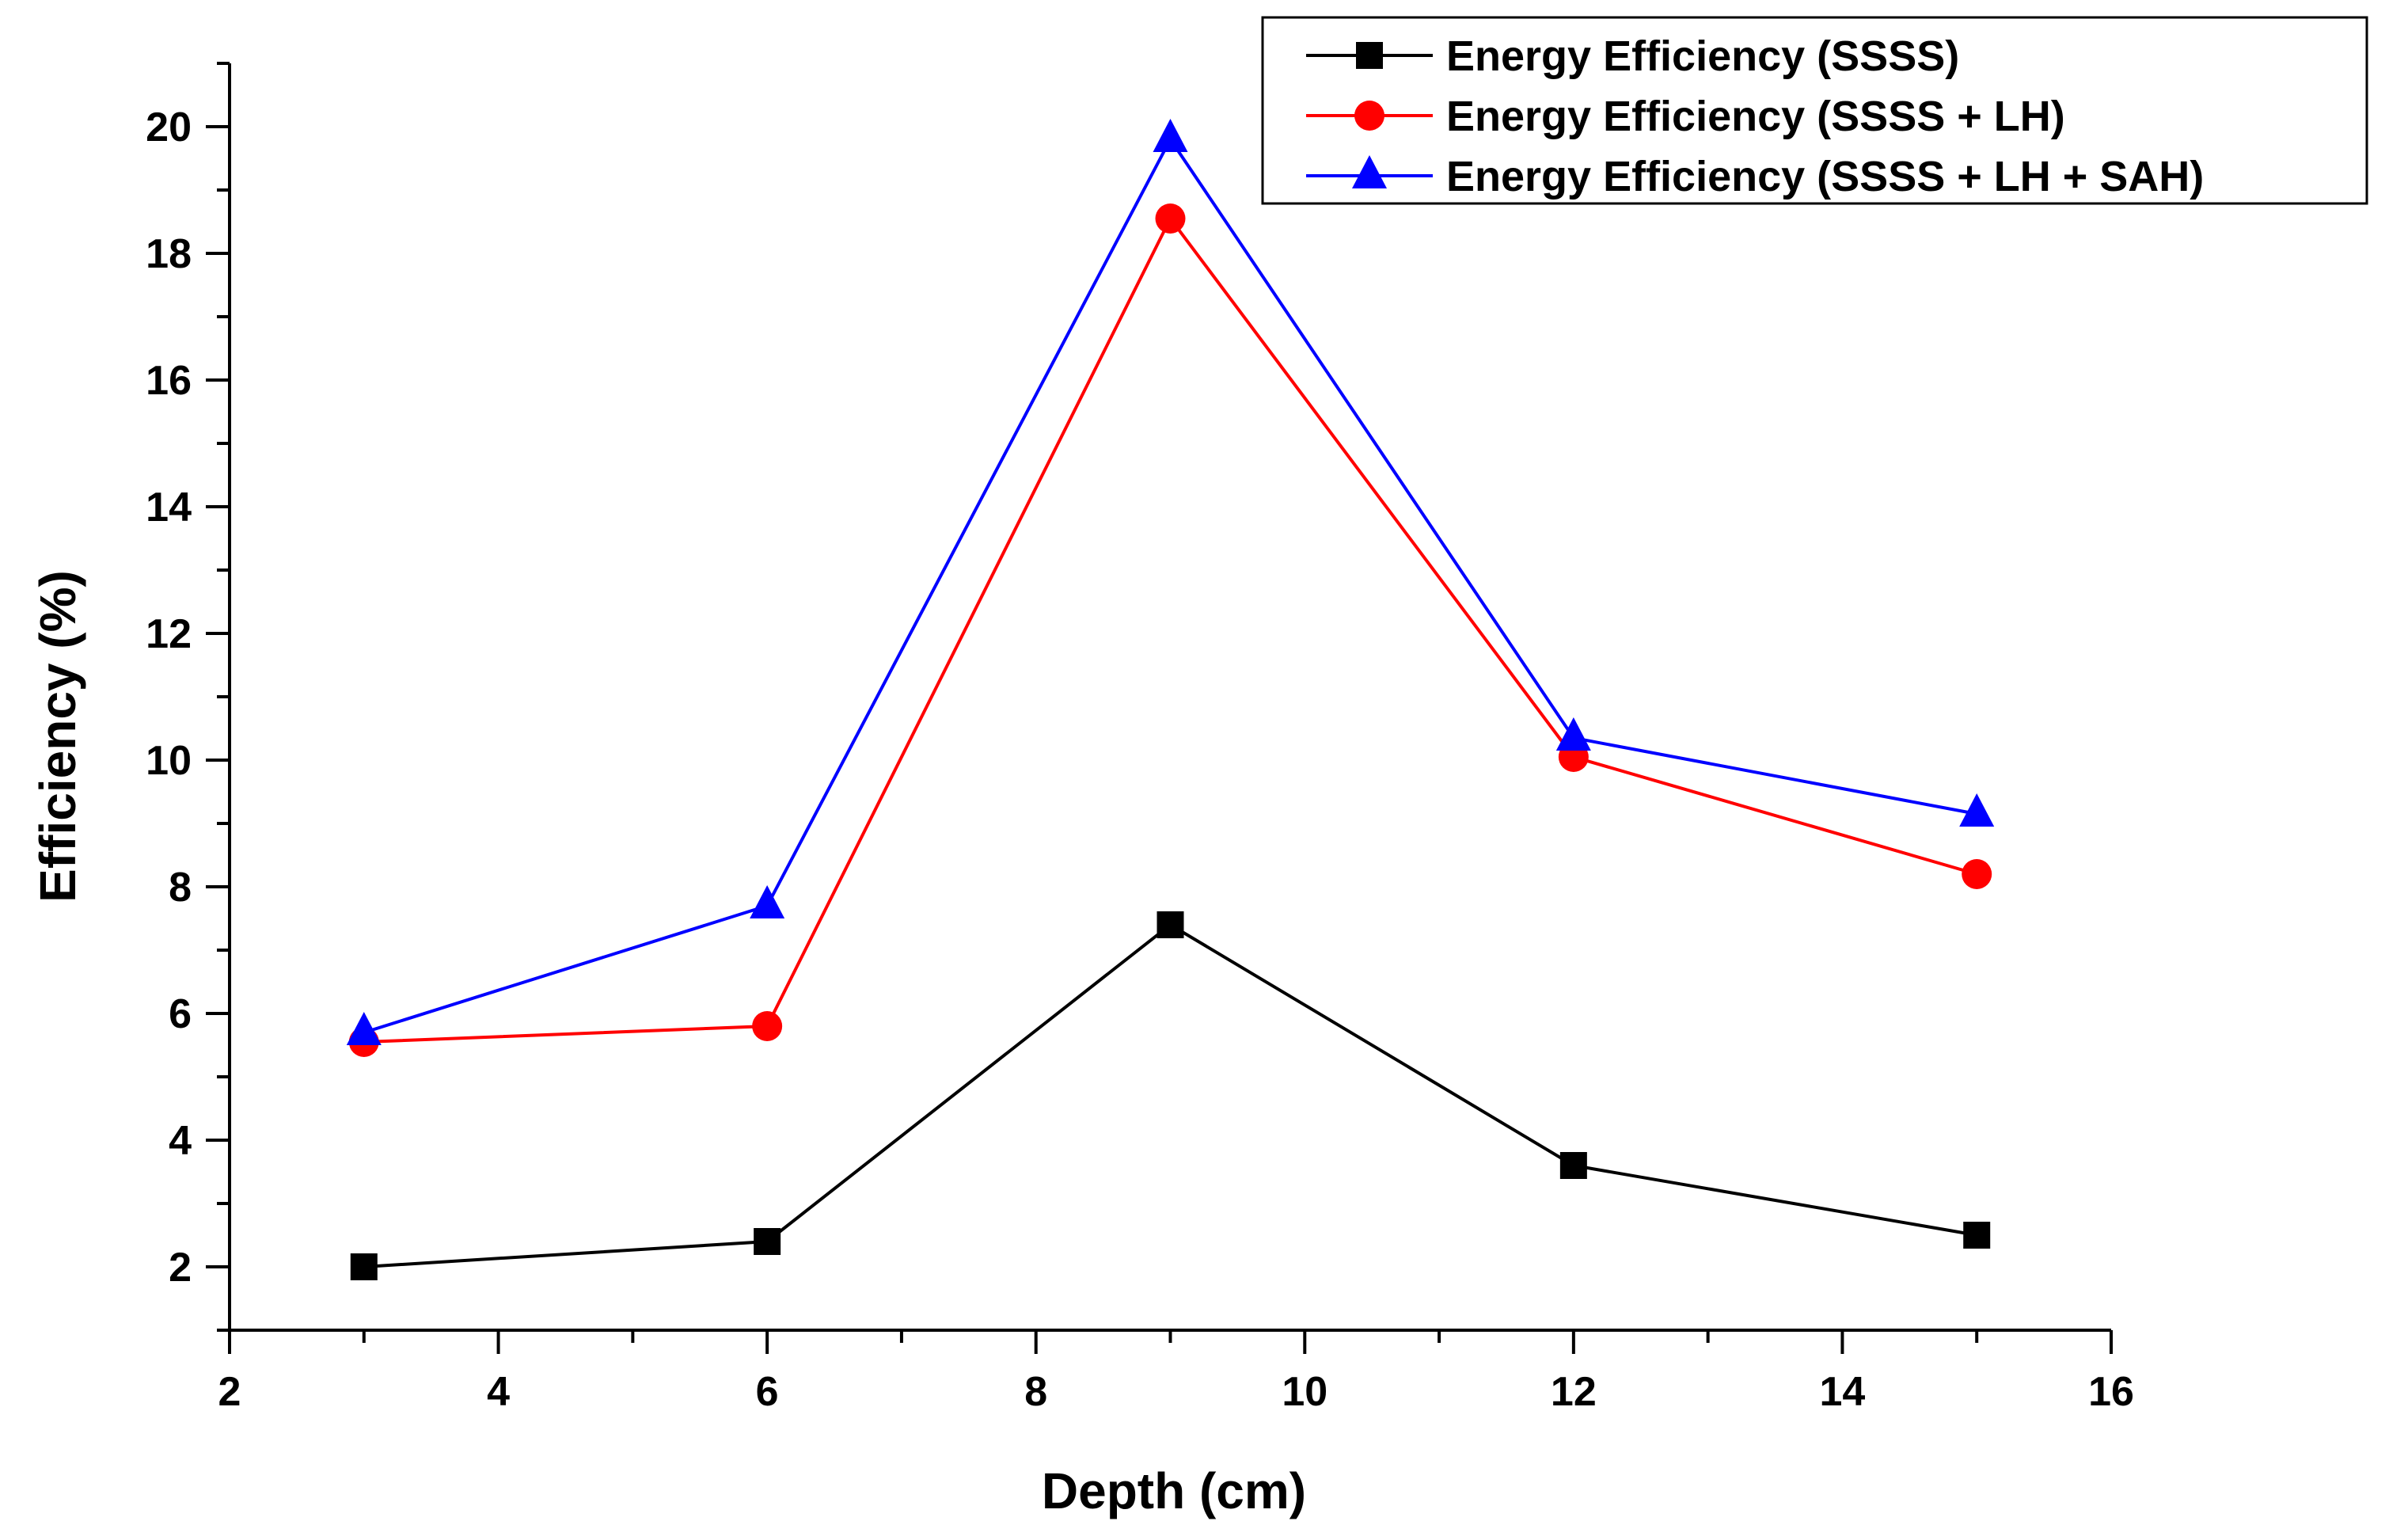 This screenshot has width=2408, height=1540. Describe the element at coordinates (169, 381) in the screenshot. I see `y-tick-label: 16` at that location.